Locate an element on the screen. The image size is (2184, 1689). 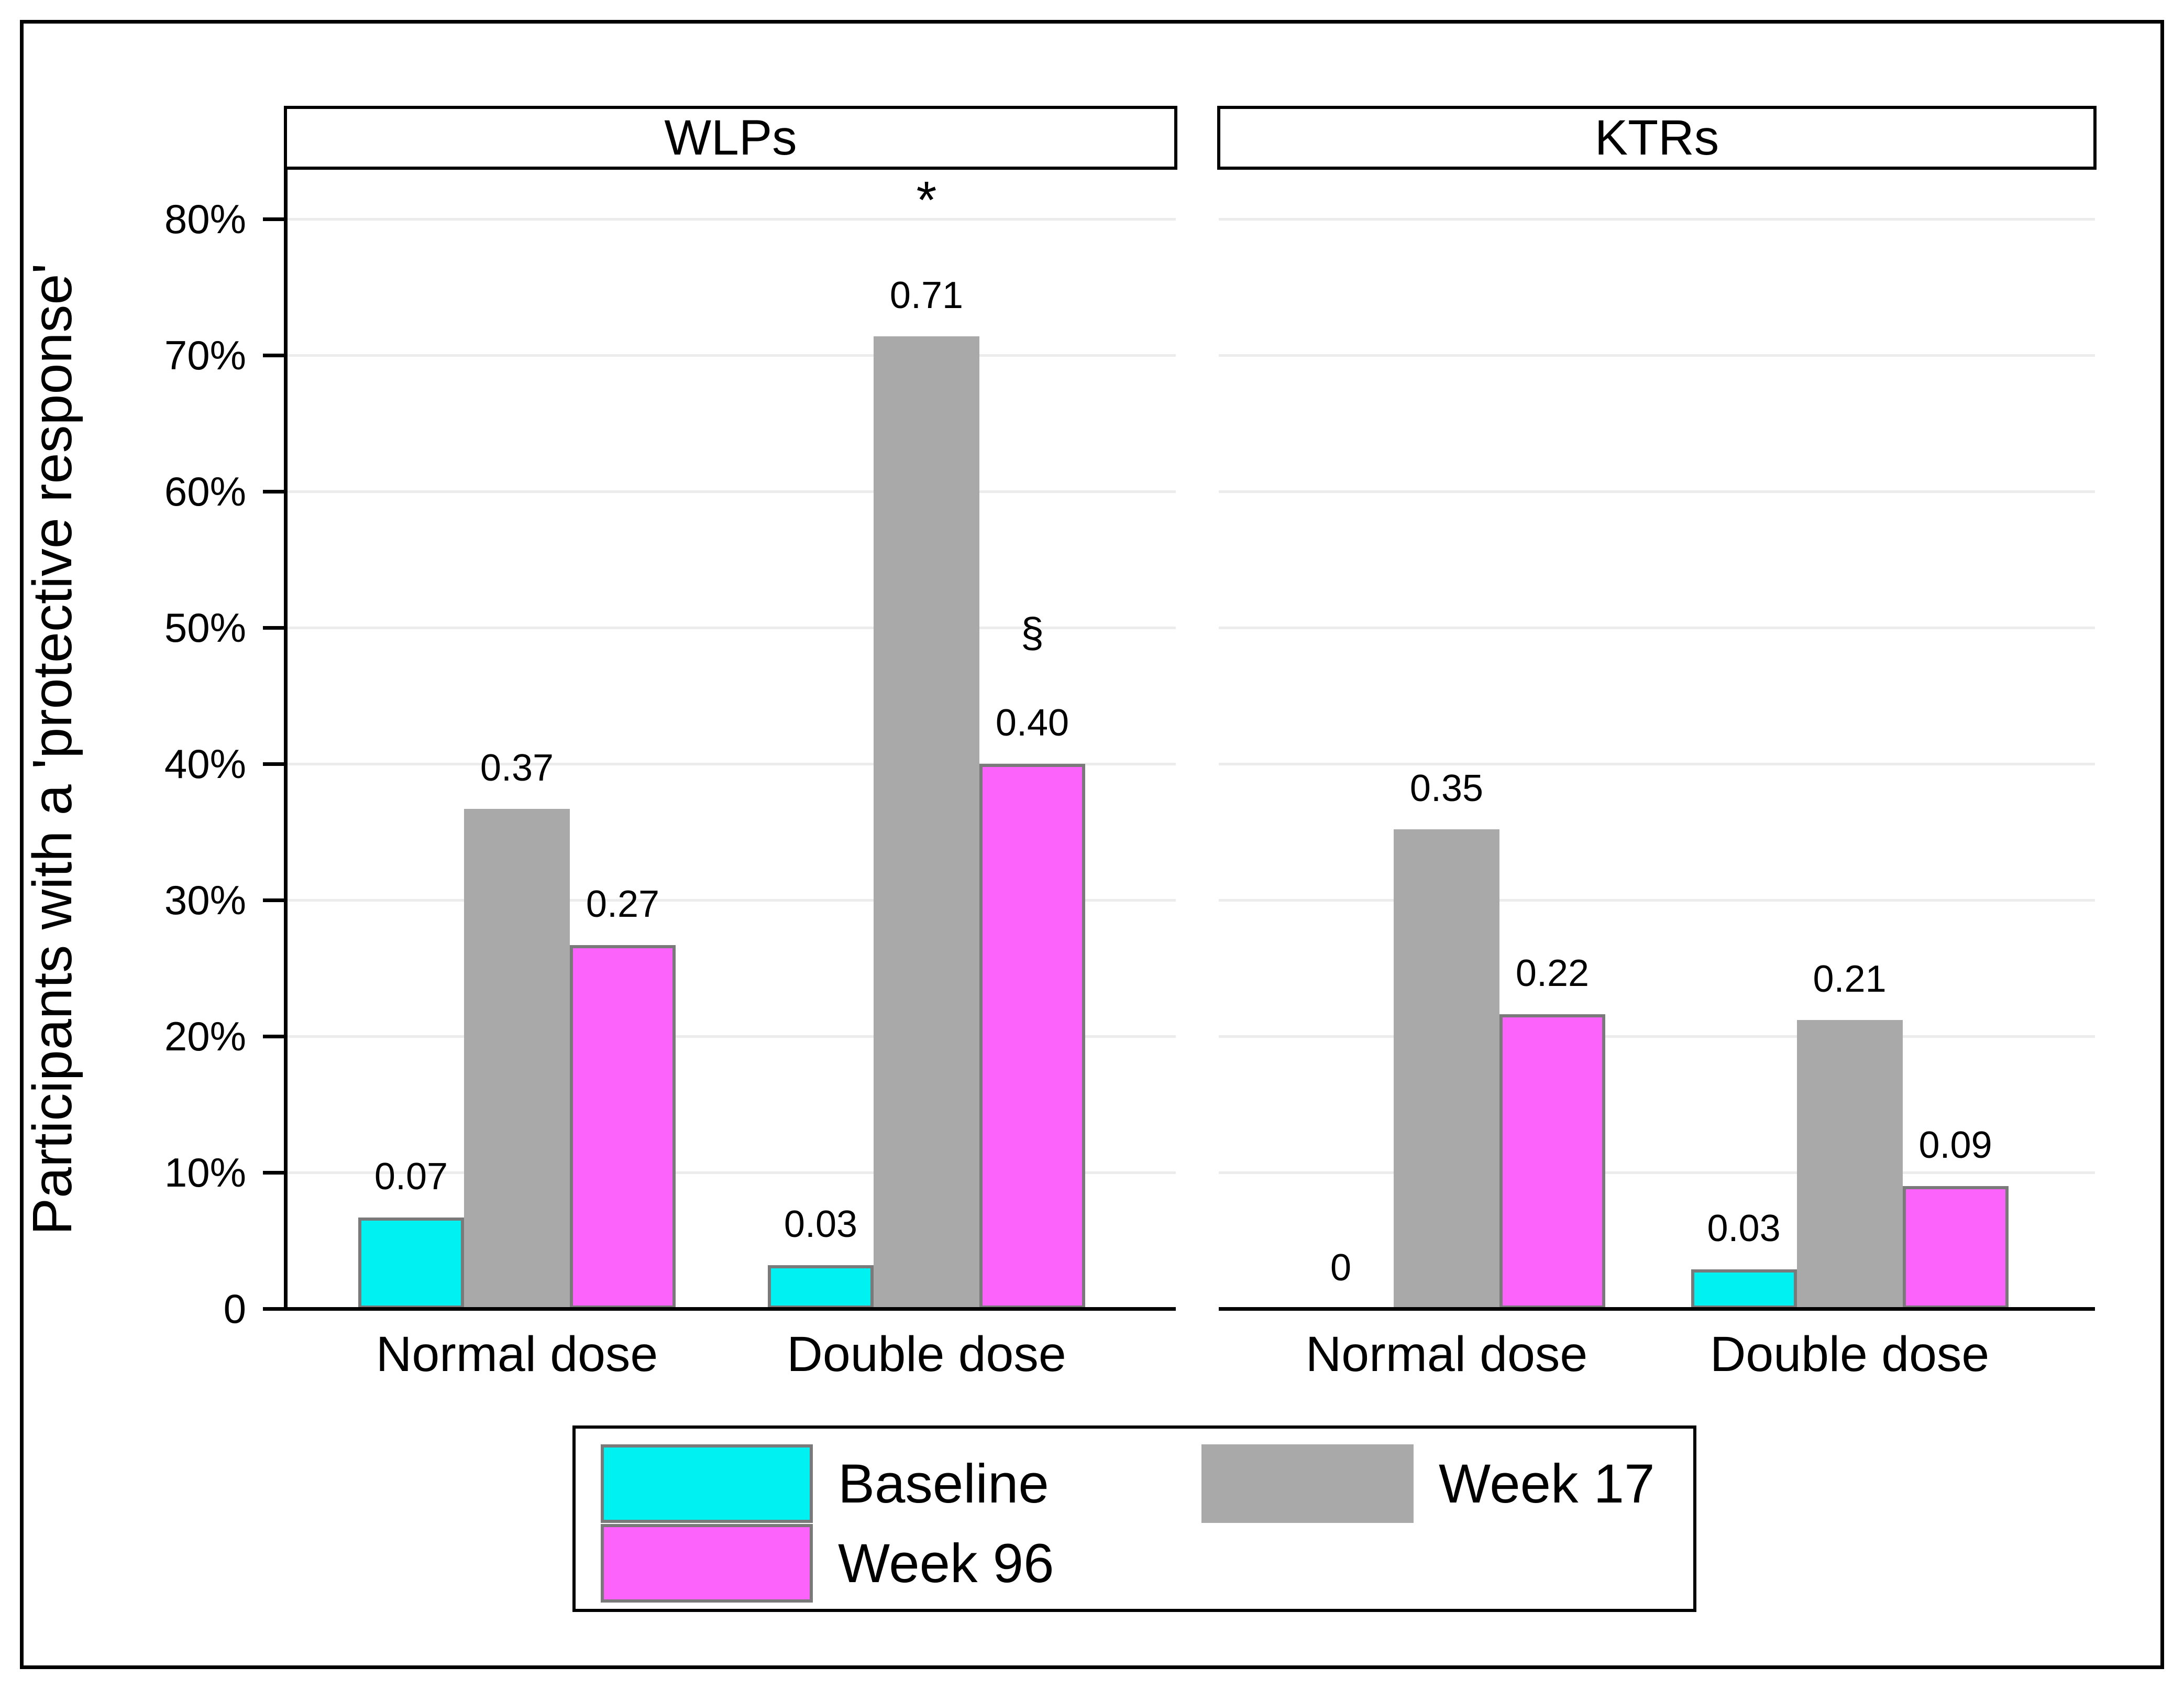
bar-value-label: 0.09 is located at coordinates (1955, 1145).